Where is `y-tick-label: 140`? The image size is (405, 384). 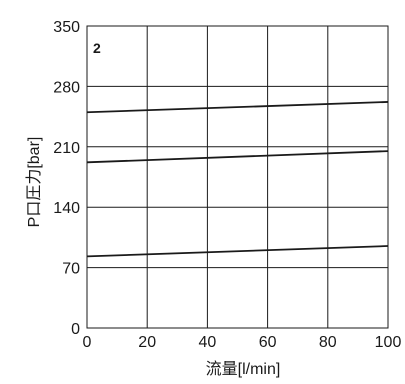 y-tick-label: 140 is located at coordinates (66, 208).